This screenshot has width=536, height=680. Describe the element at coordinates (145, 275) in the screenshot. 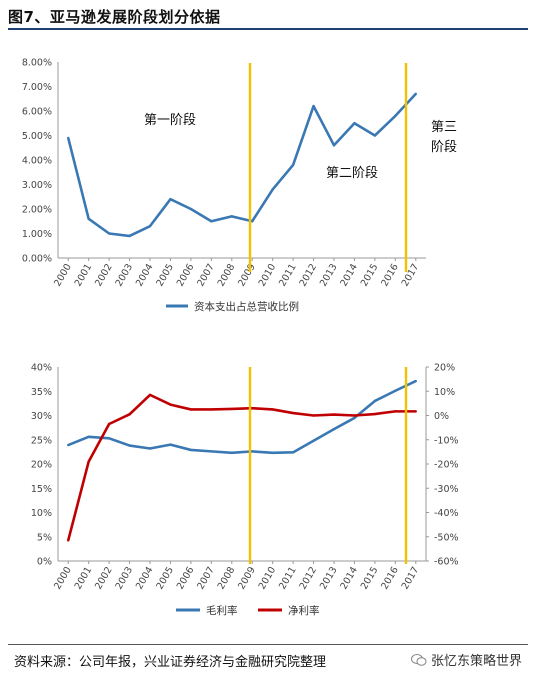

I see `x-tick-label: 2004` at that location.